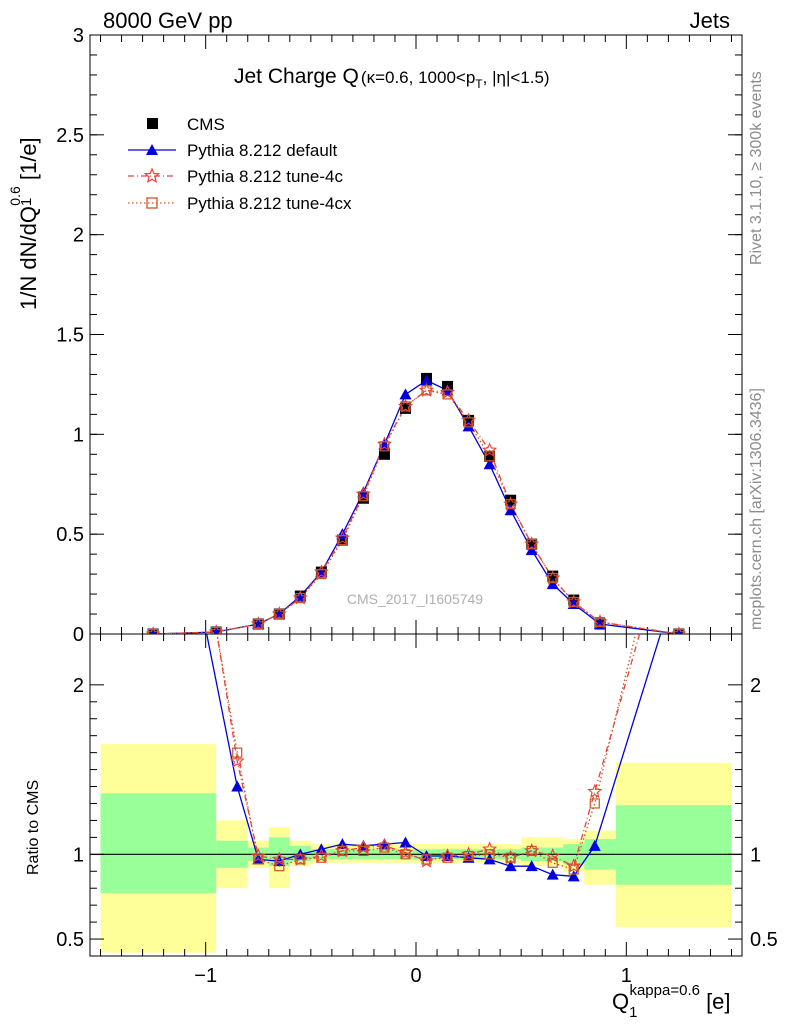 The image size is (786, 1024). What do you see at coordinates (70, 535) in the screenshot?
I see `main-ytick-label: 0.5` at bounding box center [70, 535].